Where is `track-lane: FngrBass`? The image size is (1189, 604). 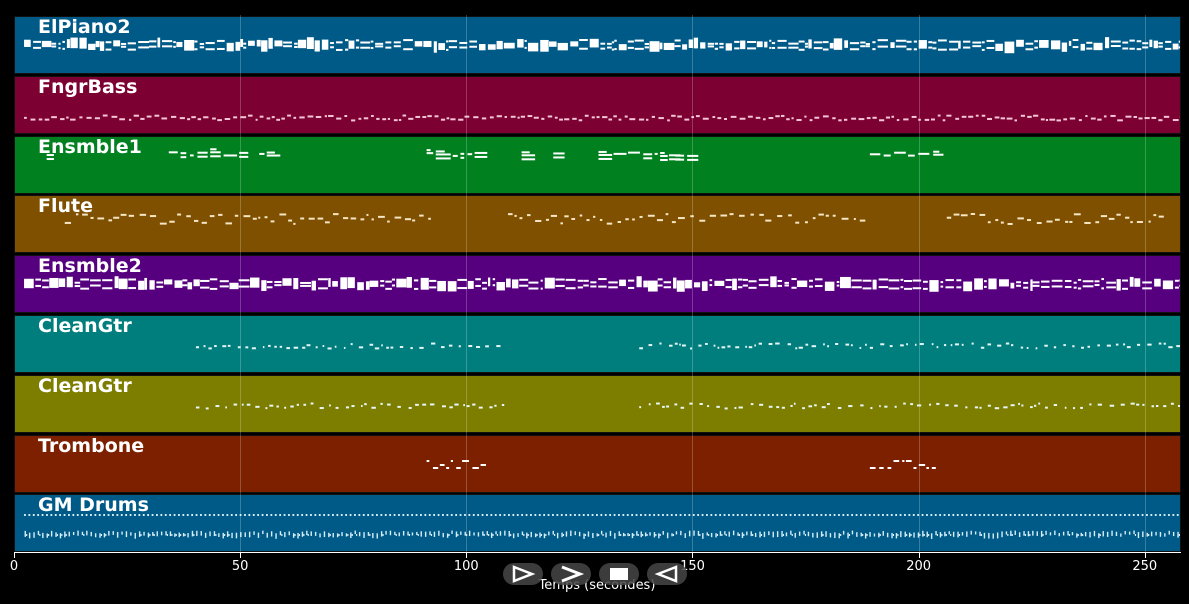 track-lane: FngrBass is located at coordinates (597, 104).